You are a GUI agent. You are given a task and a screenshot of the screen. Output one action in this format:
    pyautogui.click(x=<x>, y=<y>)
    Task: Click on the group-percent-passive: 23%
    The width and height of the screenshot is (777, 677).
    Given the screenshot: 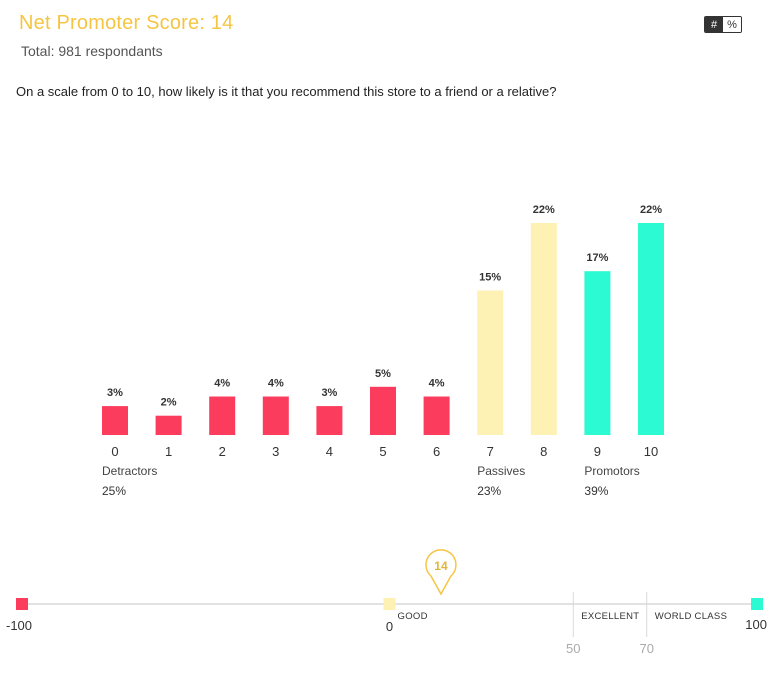 What is the action you would take?
    pyautogui.click(x=489, y=491)
    